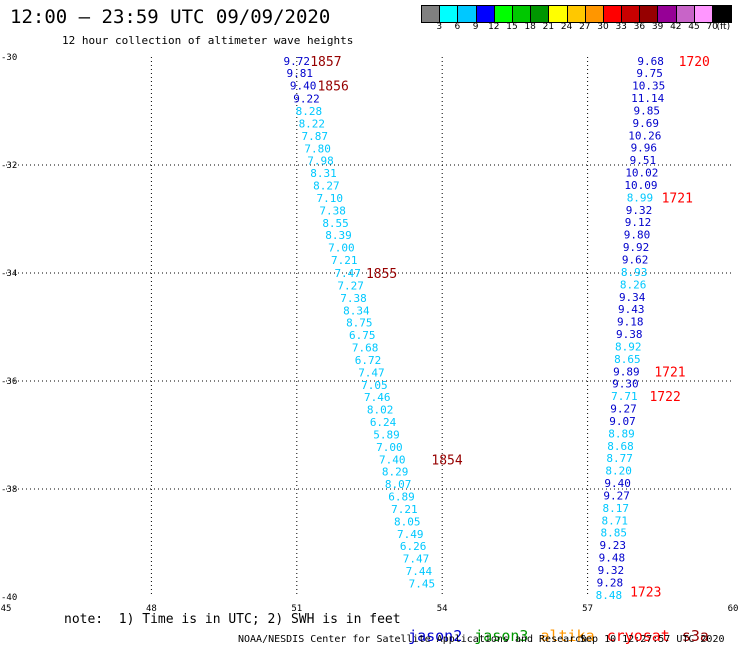 This screenshot has width=740, height=650. I want to click on colorbar-label: 42, so click(676, 27).